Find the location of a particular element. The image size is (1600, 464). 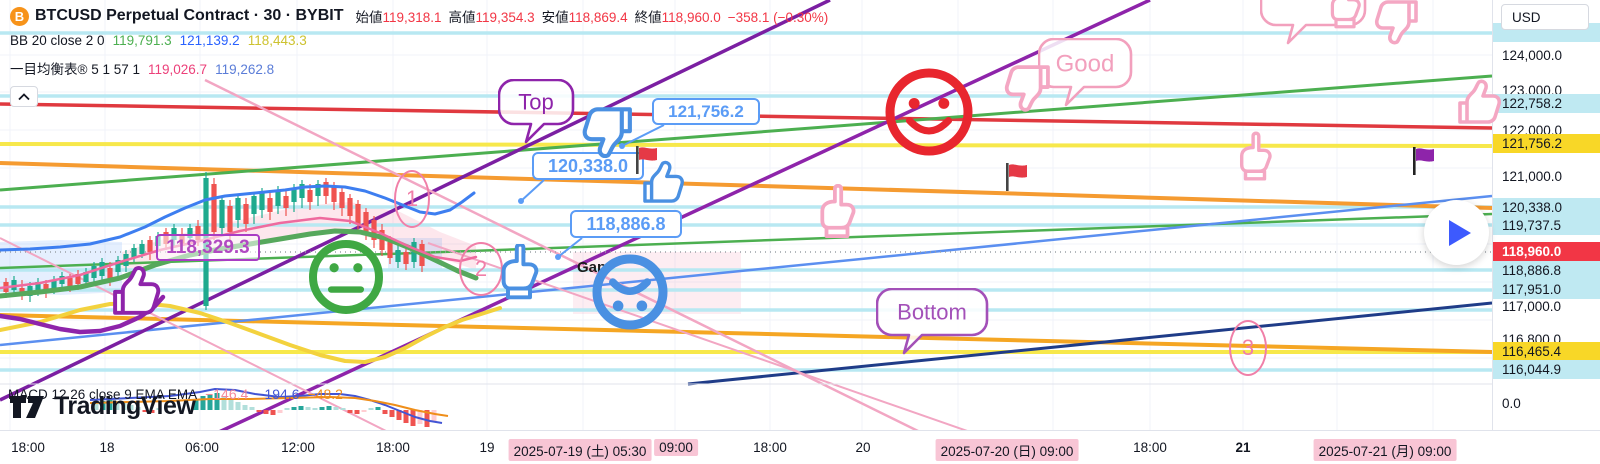

indicator-value: 119,026.7 is located at coordinates (178, 69).